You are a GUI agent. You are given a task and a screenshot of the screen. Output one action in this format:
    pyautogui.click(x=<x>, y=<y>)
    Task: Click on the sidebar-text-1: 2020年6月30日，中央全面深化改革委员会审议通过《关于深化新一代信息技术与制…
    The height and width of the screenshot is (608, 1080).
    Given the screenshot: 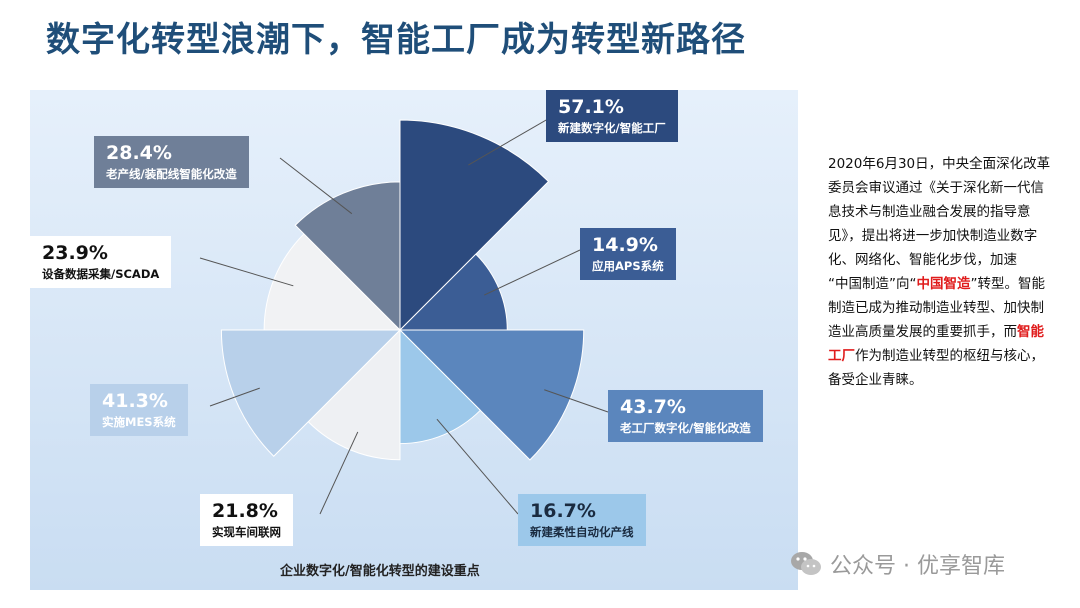 What is the action you would take?
    pyautogui.click(x=939, y=212)
    